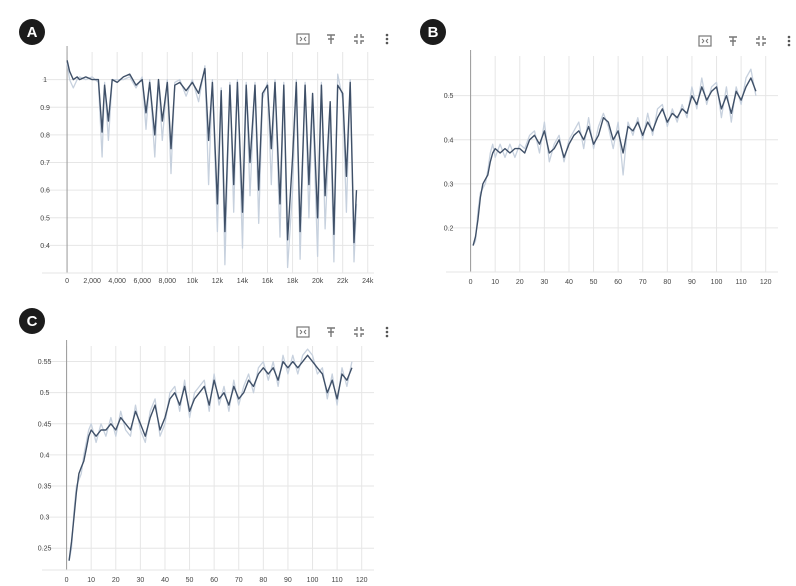  I want to click on panel-label-c: C, so click(32, 321).